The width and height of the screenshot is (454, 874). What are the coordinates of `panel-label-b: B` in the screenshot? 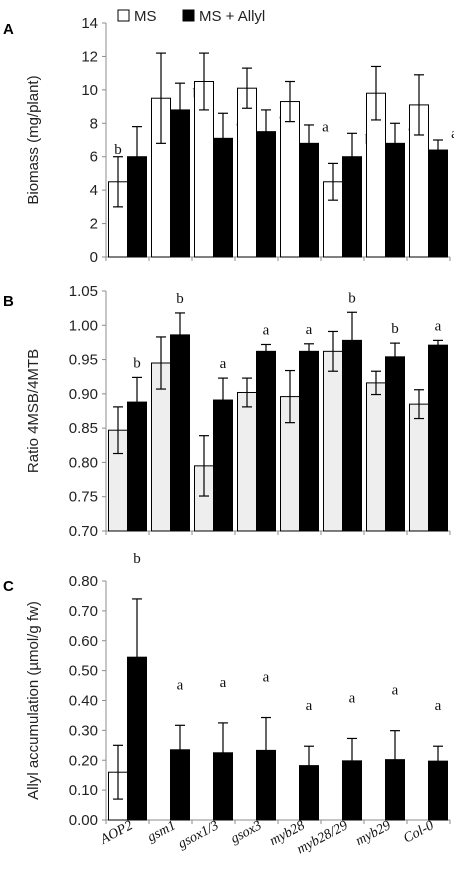 It's located at (8, 301).